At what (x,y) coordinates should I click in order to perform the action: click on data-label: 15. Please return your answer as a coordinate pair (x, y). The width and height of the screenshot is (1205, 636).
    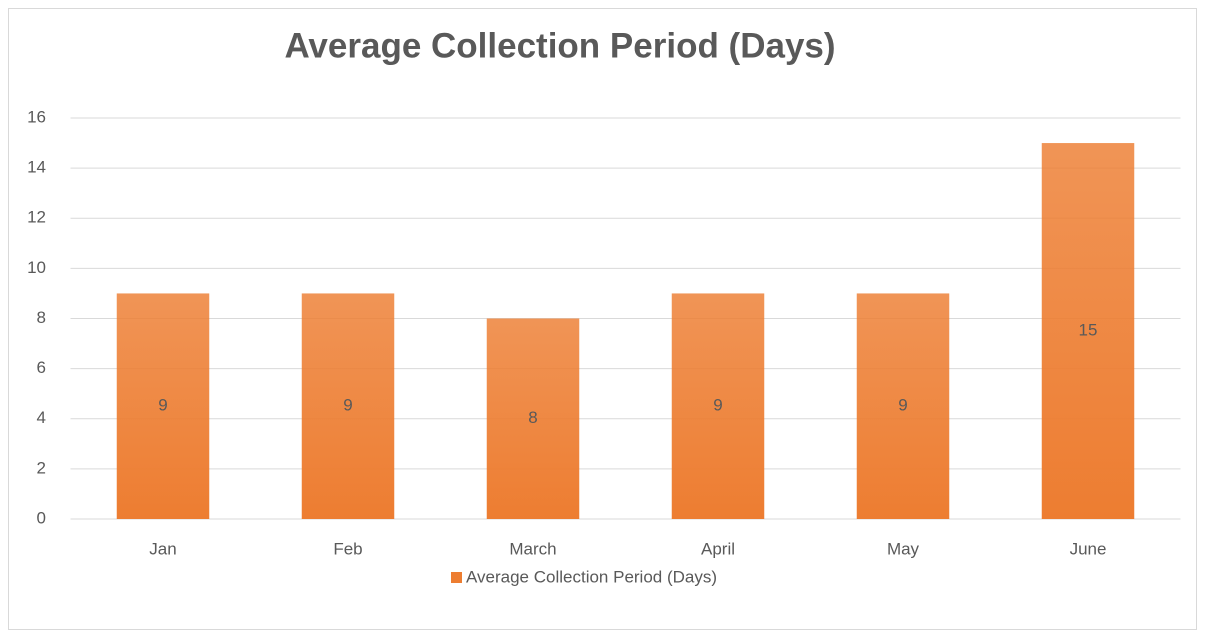
    Looking at the image, I should click on (1088, 330).